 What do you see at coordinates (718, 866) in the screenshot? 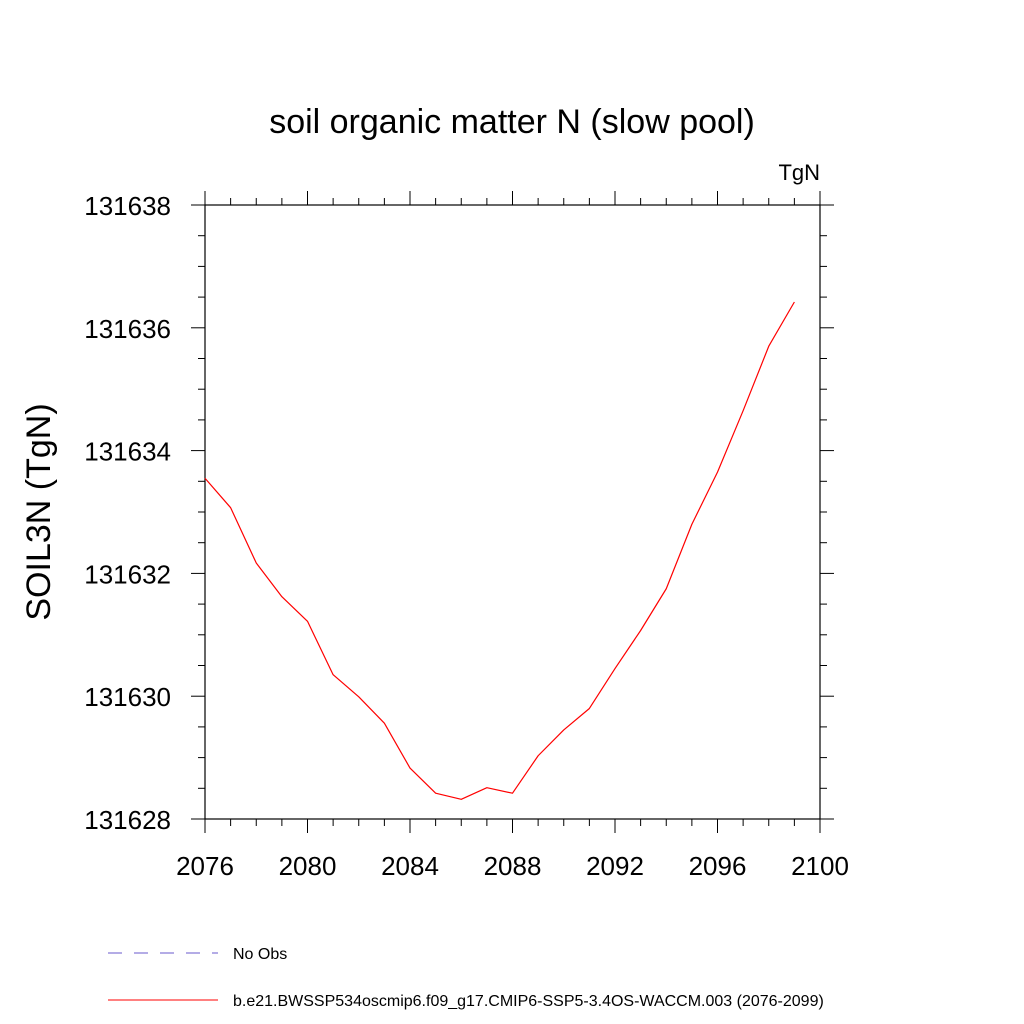
I see `x-tick-label: 2096` at bounding box center [718, 866].